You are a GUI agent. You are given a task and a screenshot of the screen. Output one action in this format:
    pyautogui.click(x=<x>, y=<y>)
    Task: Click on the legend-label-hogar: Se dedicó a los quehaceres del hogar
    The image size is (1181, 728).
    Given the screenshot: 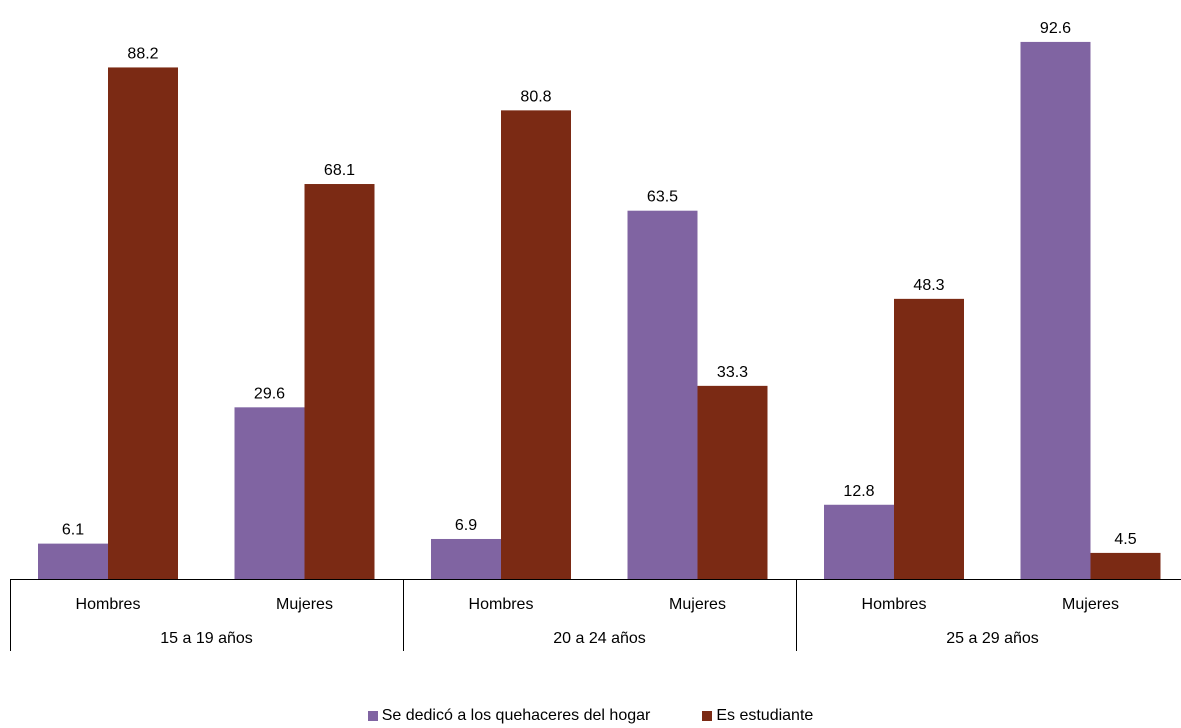 What is the action you would take?
    pyautogui.click(x=516, y=715)
    